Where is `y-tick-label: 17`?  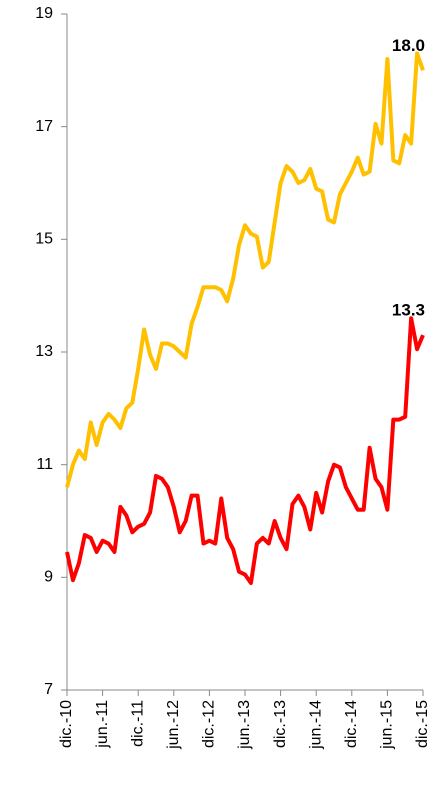 y-tick-label: 17 is located at coordinates (44, 126).